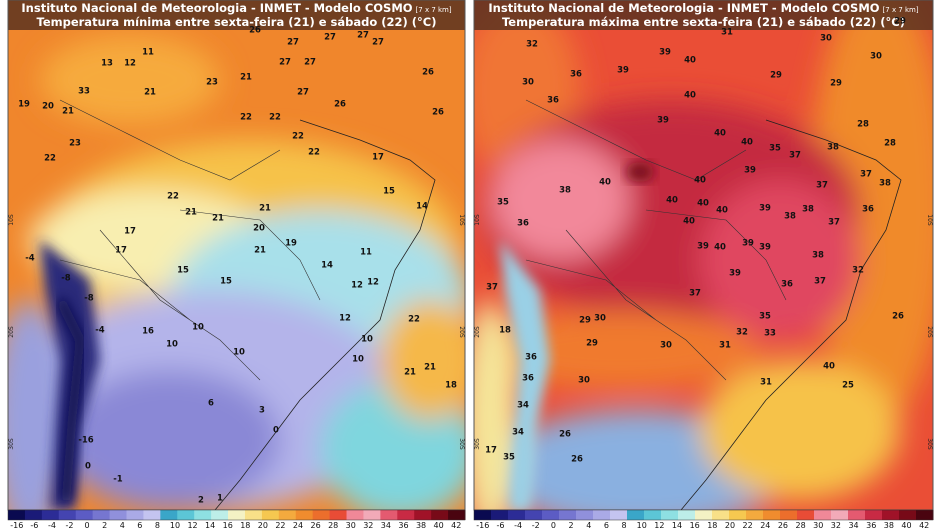  What do you see at coordinates (532, 45) in the screenshot?
I see `temperature-label: 32` at bounding box center [532, 45].